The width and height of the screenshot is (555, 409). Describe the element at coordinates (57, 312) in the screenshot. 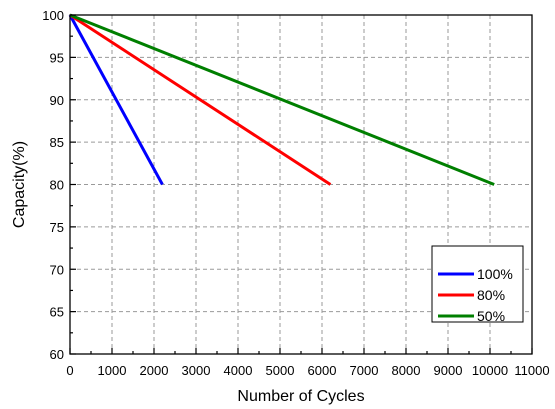

I see `y-tick-label: 65` at that location.